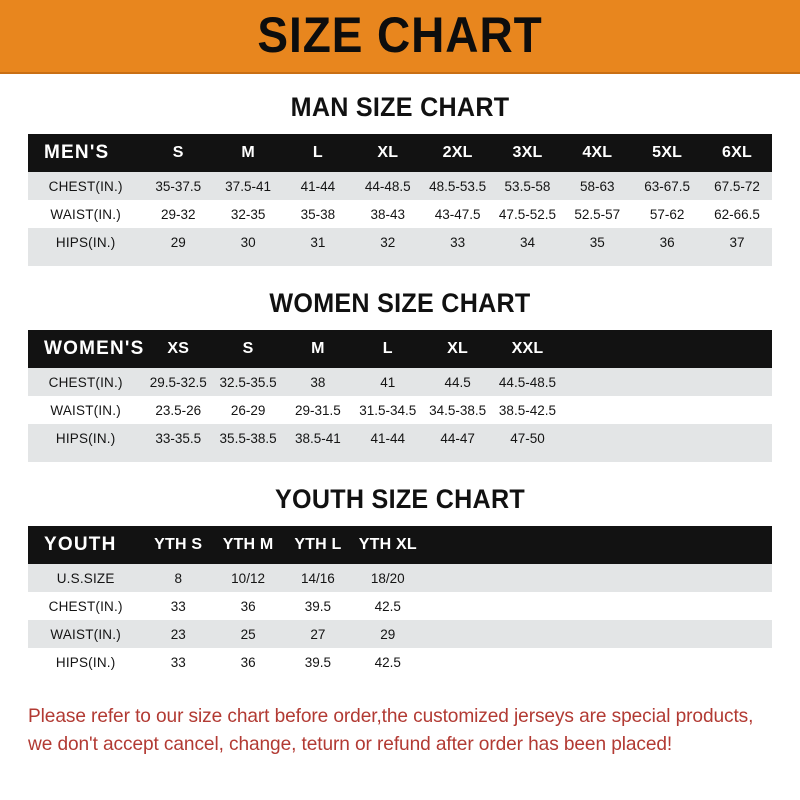 The width and height of the screenshot is (800, 800). I want to click on men-cell-value: 63-67.5, so click(667, 186).